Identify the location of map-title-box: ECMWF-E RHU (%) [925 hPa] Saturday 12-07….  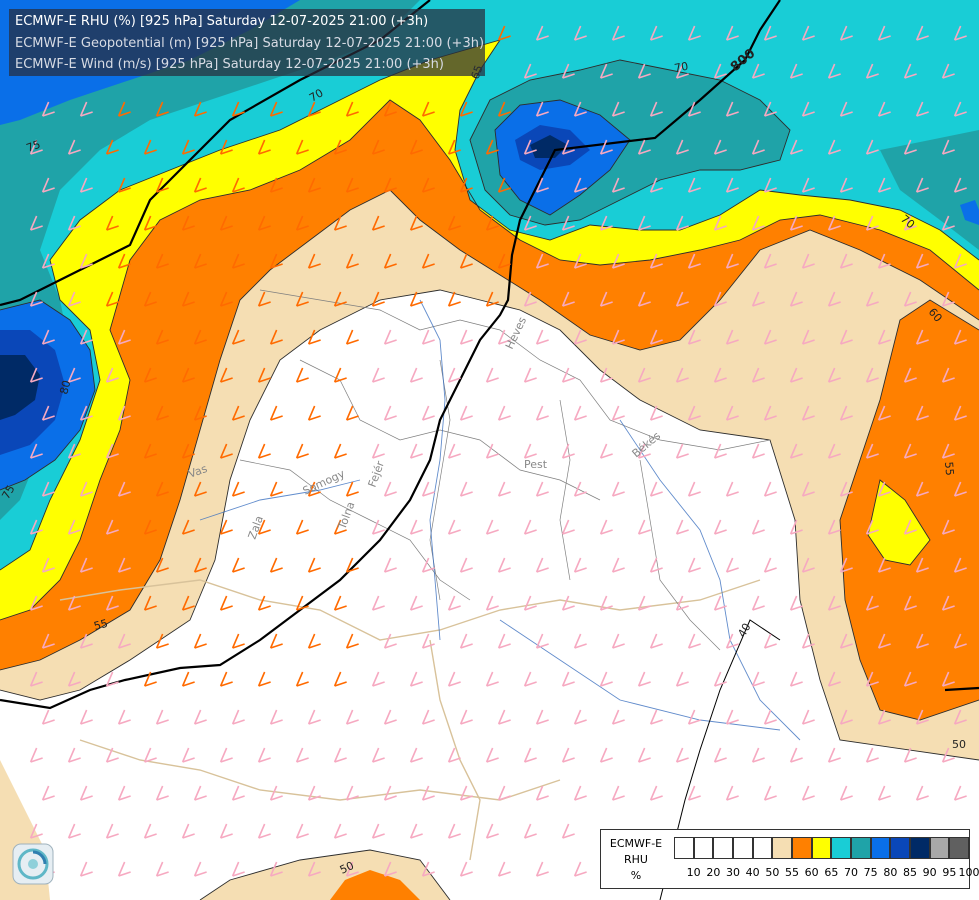
(247, 42).